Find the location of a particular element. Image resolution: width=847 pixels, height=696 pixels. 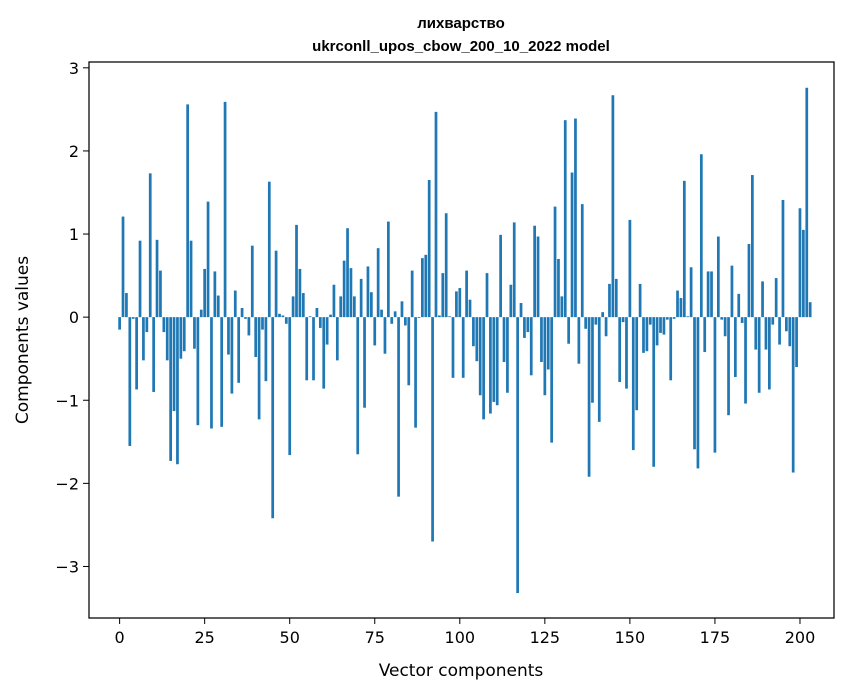

y-tick-label-3: 3 is located at coordinates (74, 68).